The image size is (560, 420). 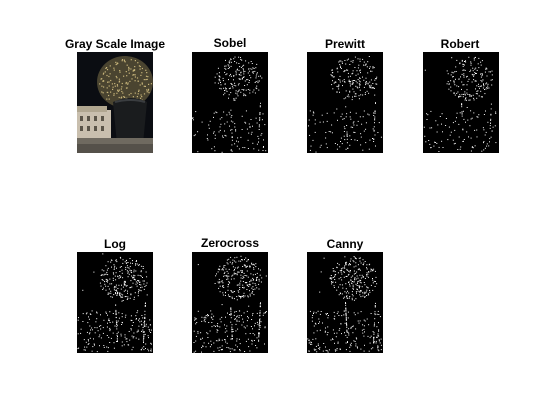 What do you see at coordinates (115, 44) in the screenshot?
I see `panel-title-gray-scale-image: Gray Scale Image` at bounding box center [115, 44].